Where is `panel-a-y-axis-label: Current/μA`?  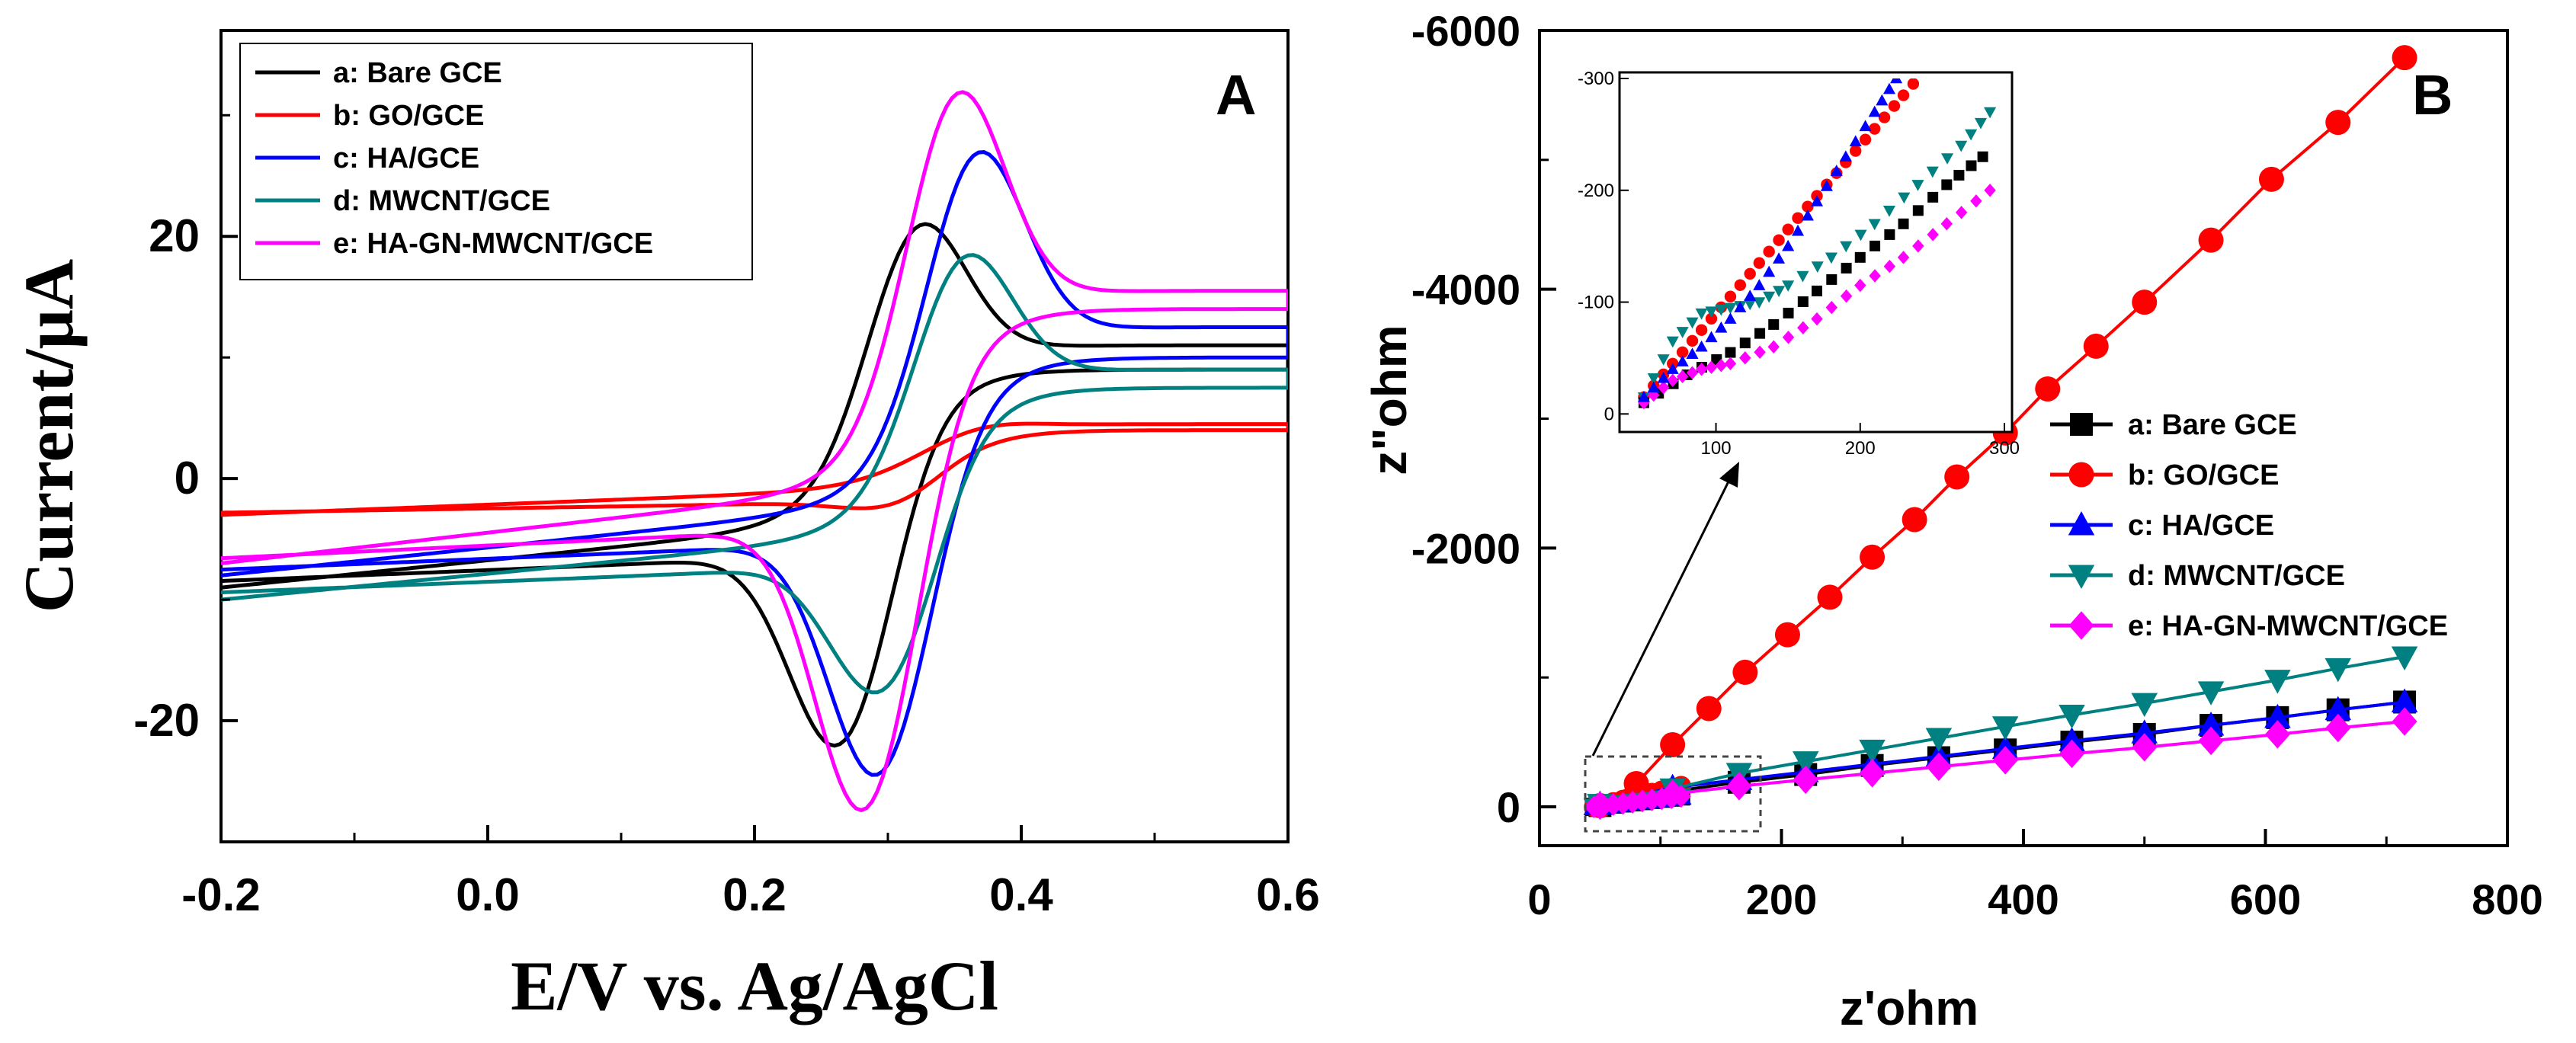 panel-a-y-axis-label: Current/μA is located at coordinates (49, 436).